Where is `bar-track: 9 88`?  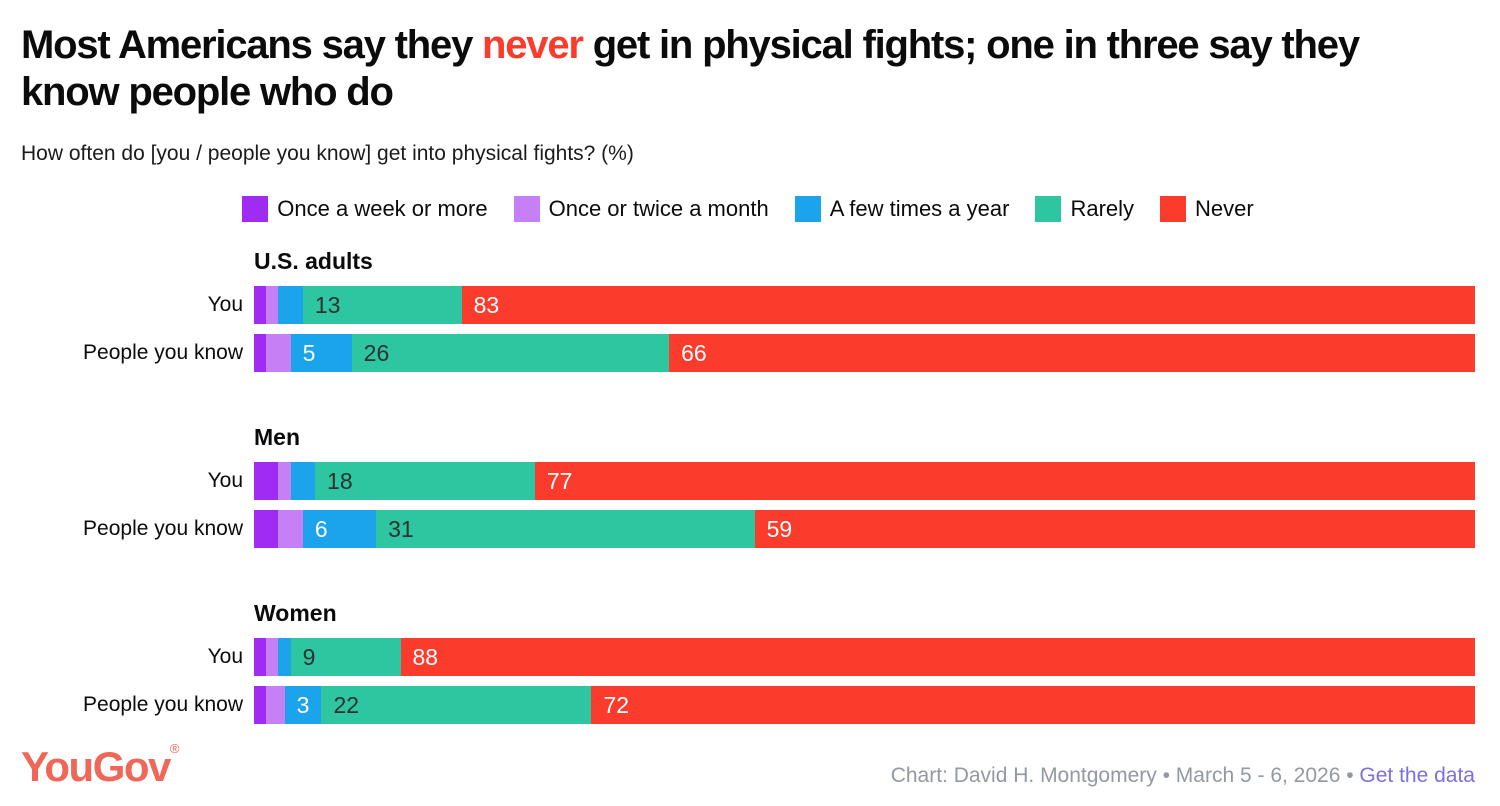
bar-track: 9 88 is located at coordinates (864, 657).